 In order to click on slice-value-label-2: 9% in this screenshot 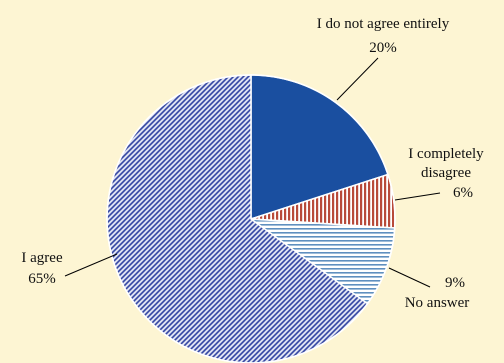, I will do `click(455, 283)`.